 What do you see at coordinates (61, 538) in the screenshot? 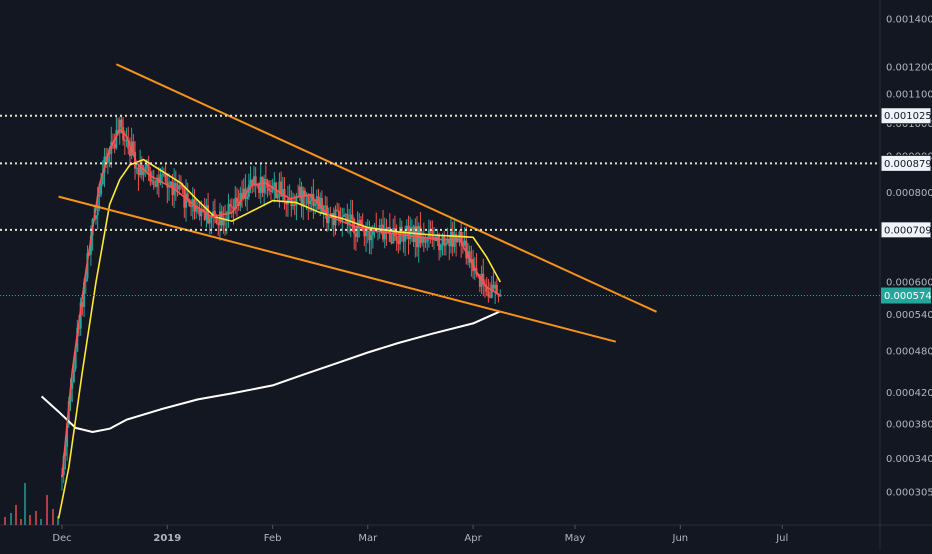
I see `x-tick-label: Dec` at bounding box center [61, 538].